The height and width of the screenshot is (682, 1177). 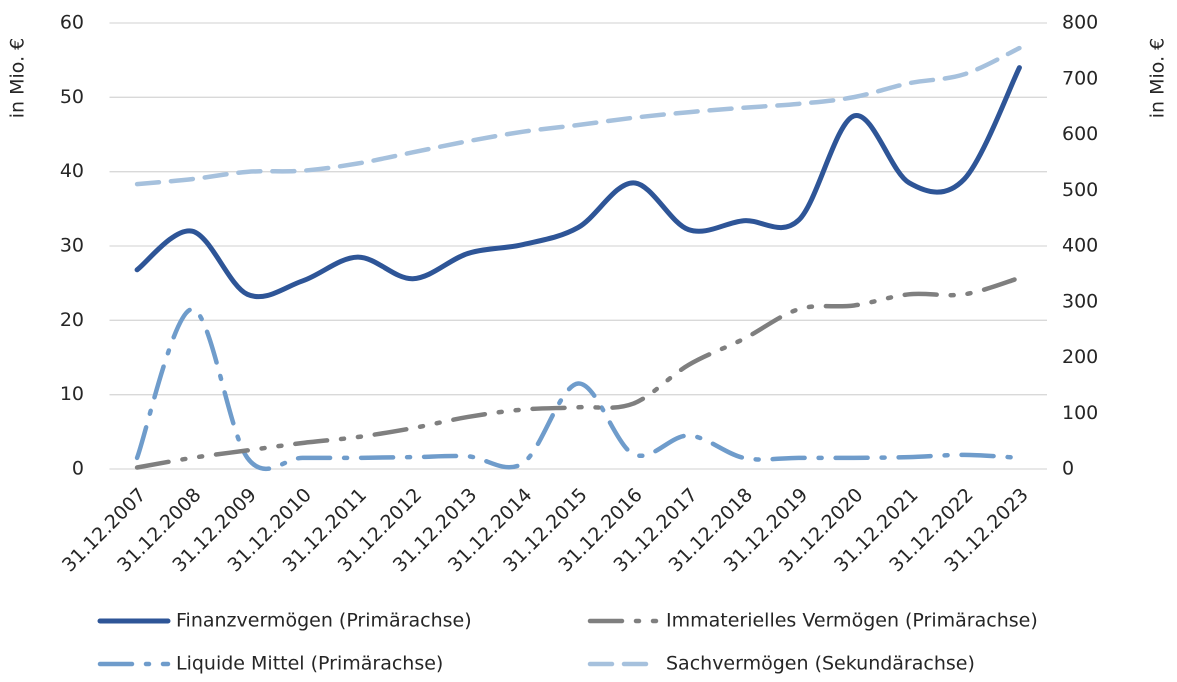 I want to click on y2-tick-label: 800, so click(x=1080, y=23).